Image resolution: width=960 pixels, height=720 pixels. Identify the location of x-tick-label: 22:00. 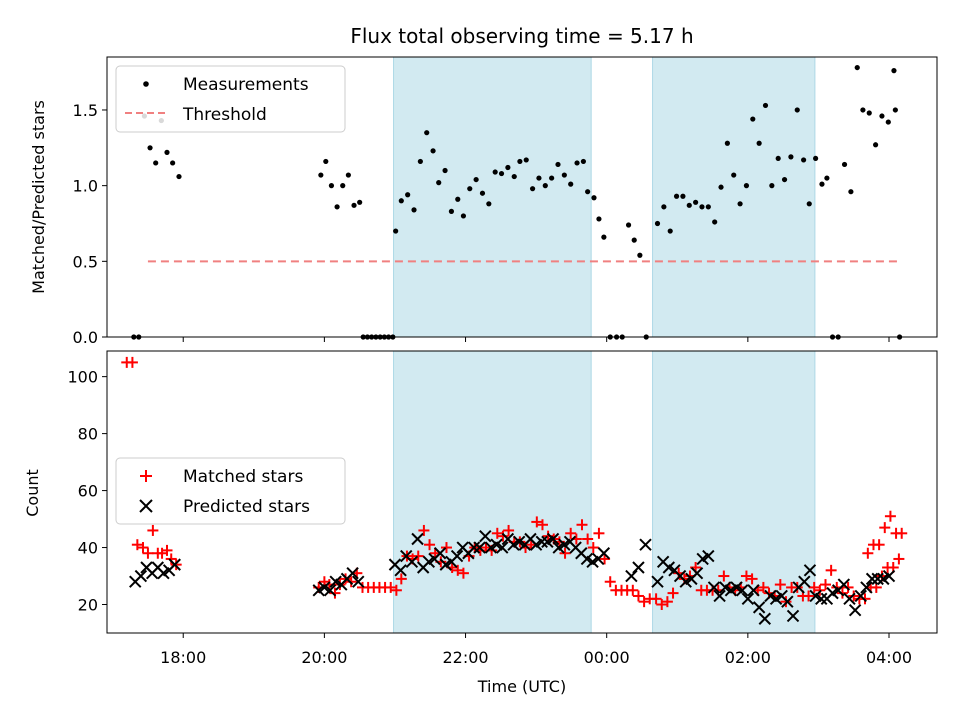
(465, 657).